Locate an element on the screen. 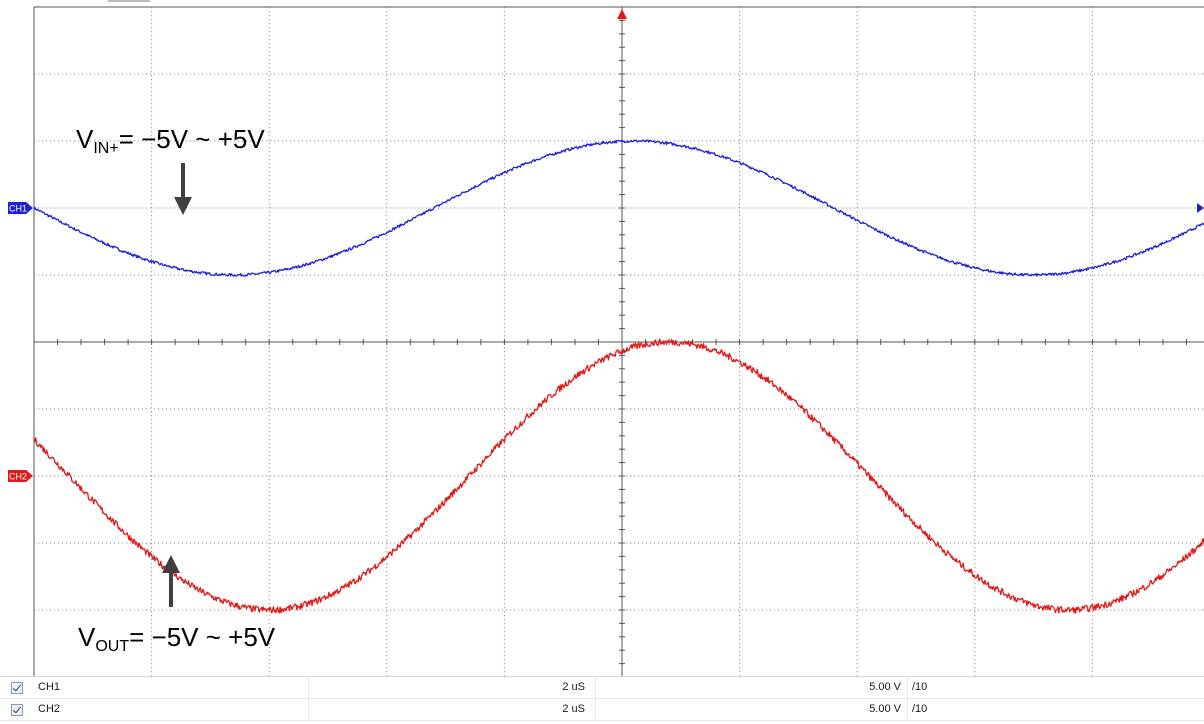 This screenshot has height=724, width=1204. ch2-timebase: 2 uS is located at coordinates (452, 709).